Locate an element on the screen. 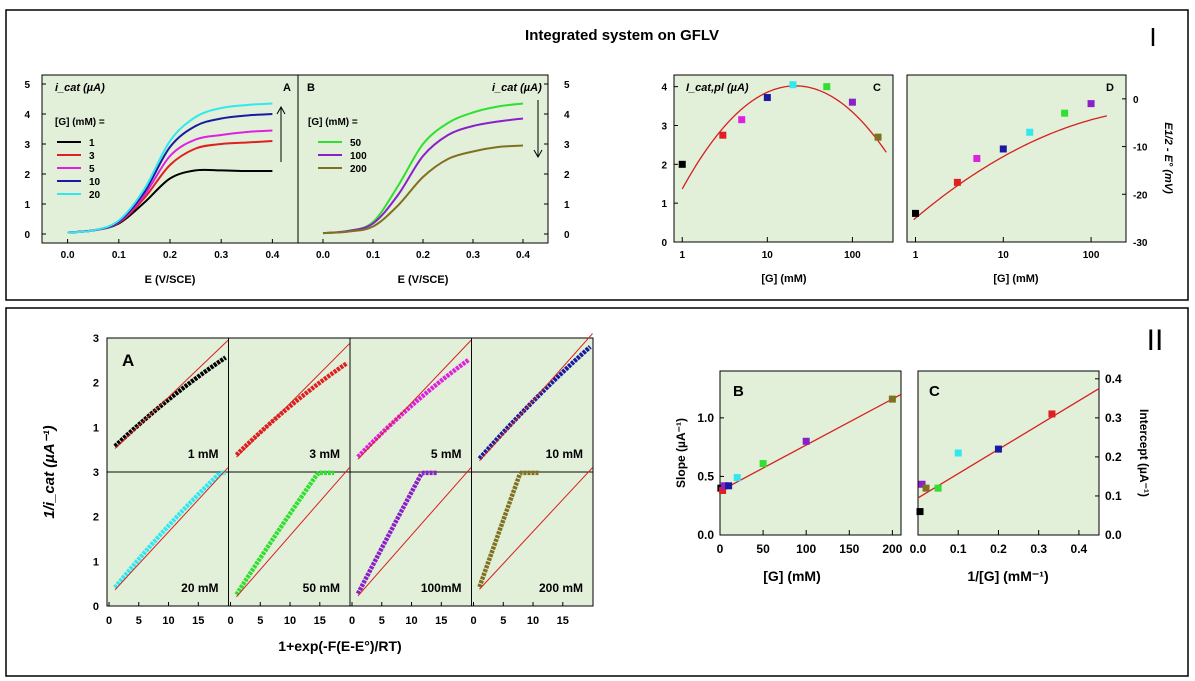  fit-curve is located at coordinates (784, 137).